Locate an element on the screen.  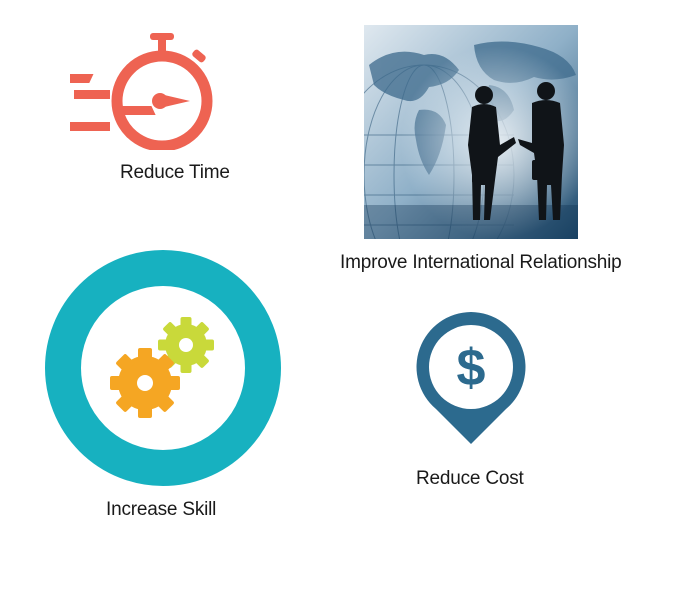
increase-skill-label: Increase Skill is located at coordinates (161, 509).